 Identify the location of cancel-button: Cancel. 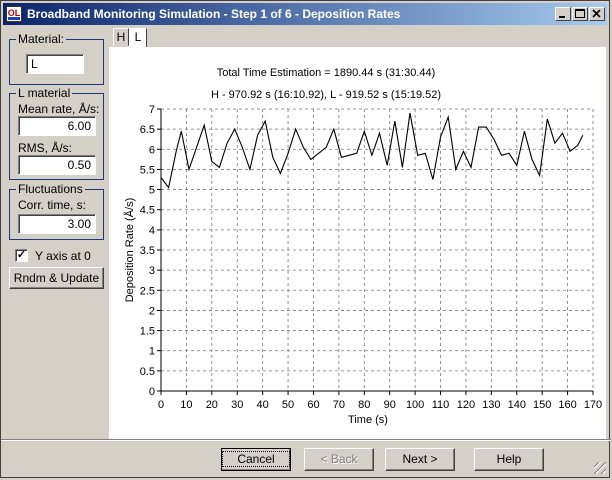
(256, 459).